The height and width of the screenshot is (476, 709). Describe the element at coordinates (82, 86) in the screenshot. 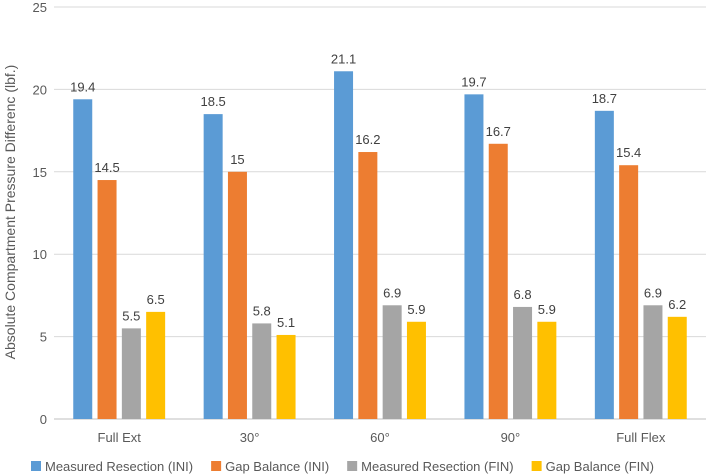

I see `data-label: 19.4` at that location.